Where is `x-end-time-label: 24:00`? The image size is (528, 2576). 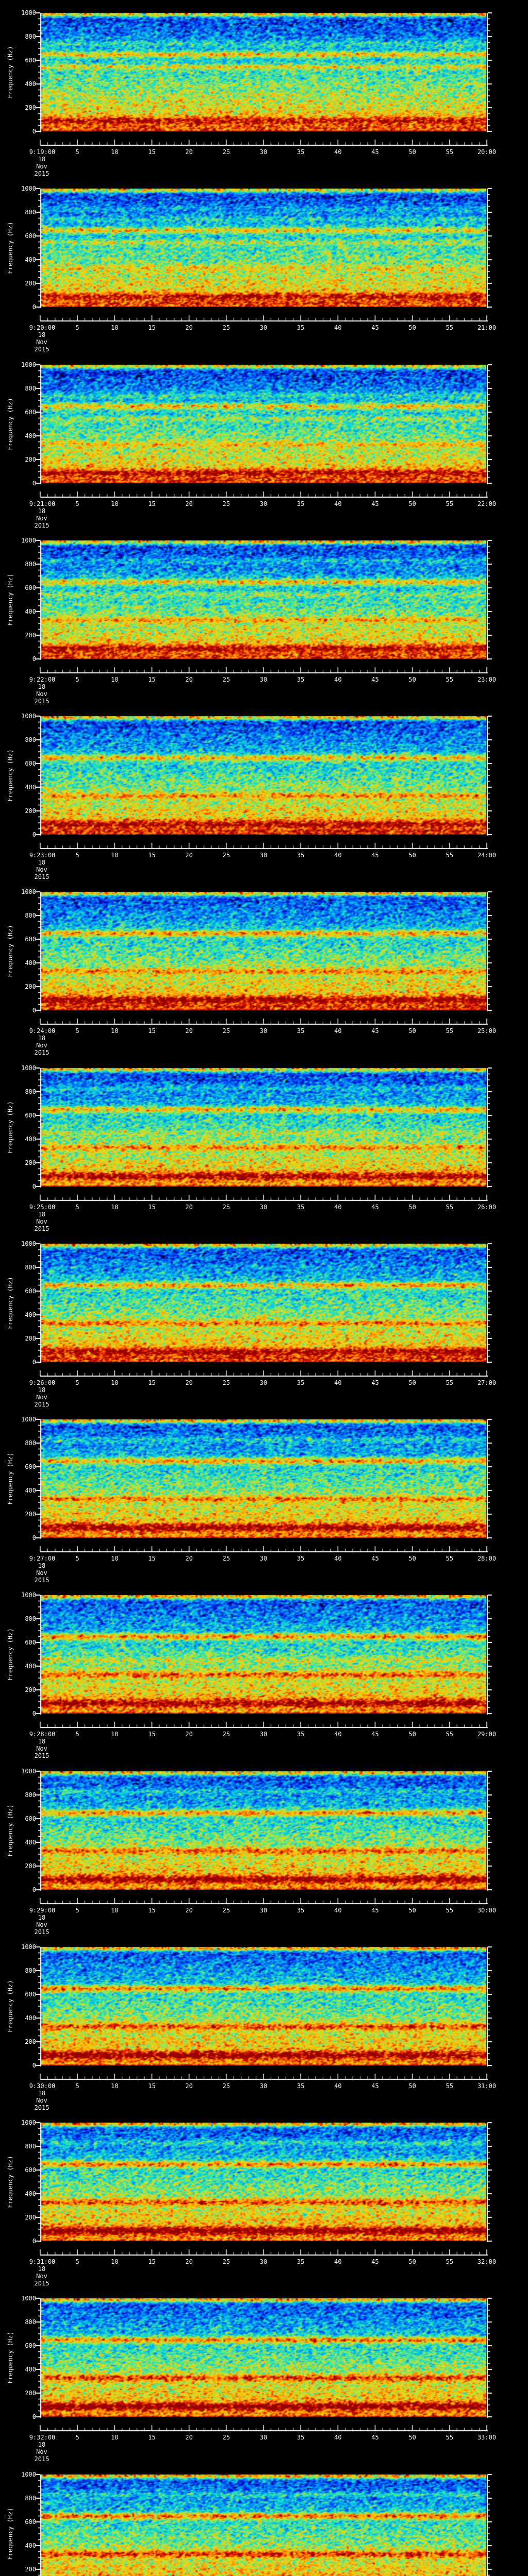 x-end-time-label: 24:00 is located at coordinates (487, 856).